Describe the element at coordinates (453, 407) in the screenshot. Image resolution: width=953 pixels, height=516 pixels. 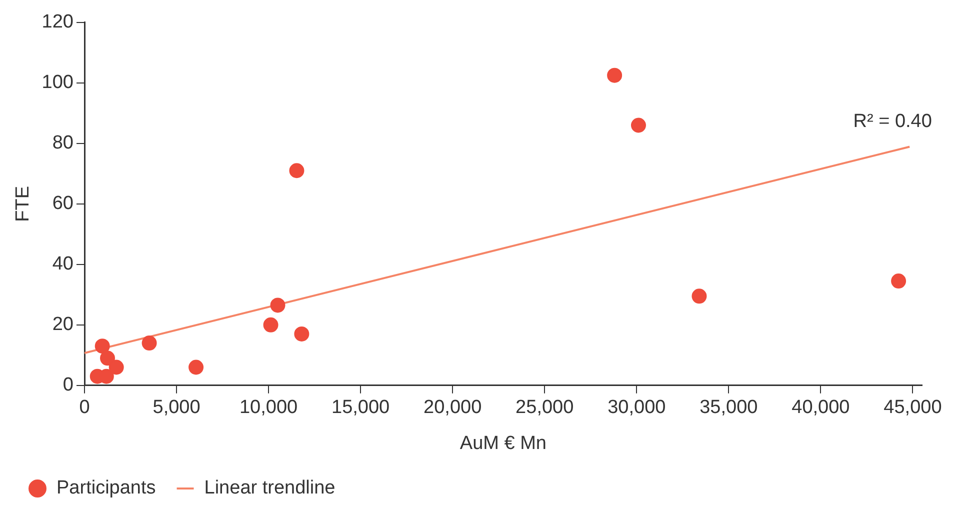
I see `x-tick-label: 20,000` at that location.